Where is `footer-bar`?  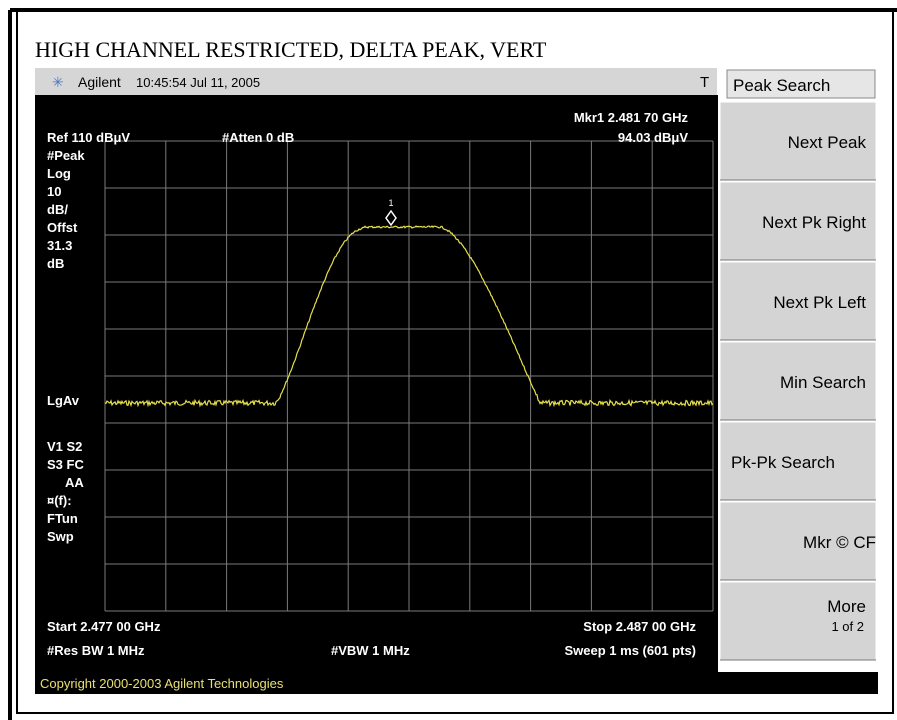 footer-bar is located at coordinates (456, 683).